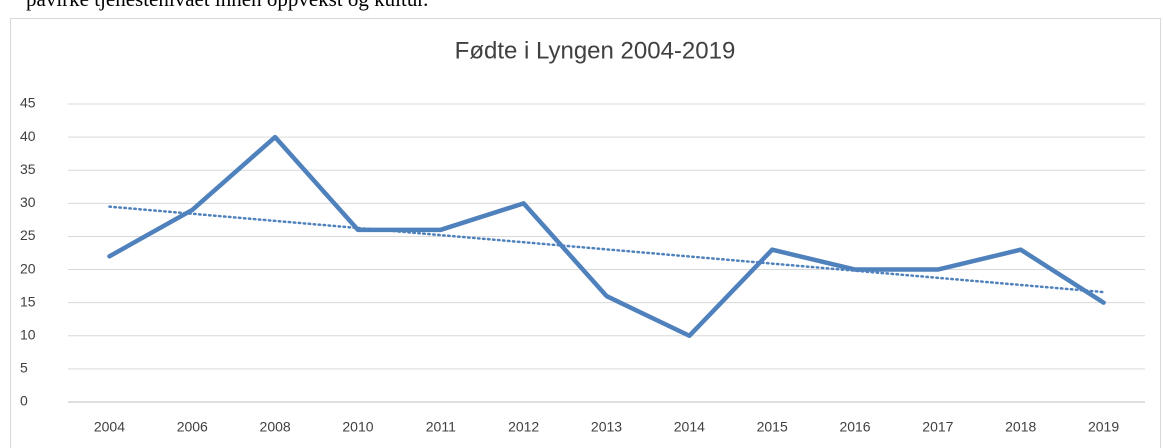 The width and height of the screenshot is (1163, 448). I want to click on x-tick-label: 2004, so click(109, 427).